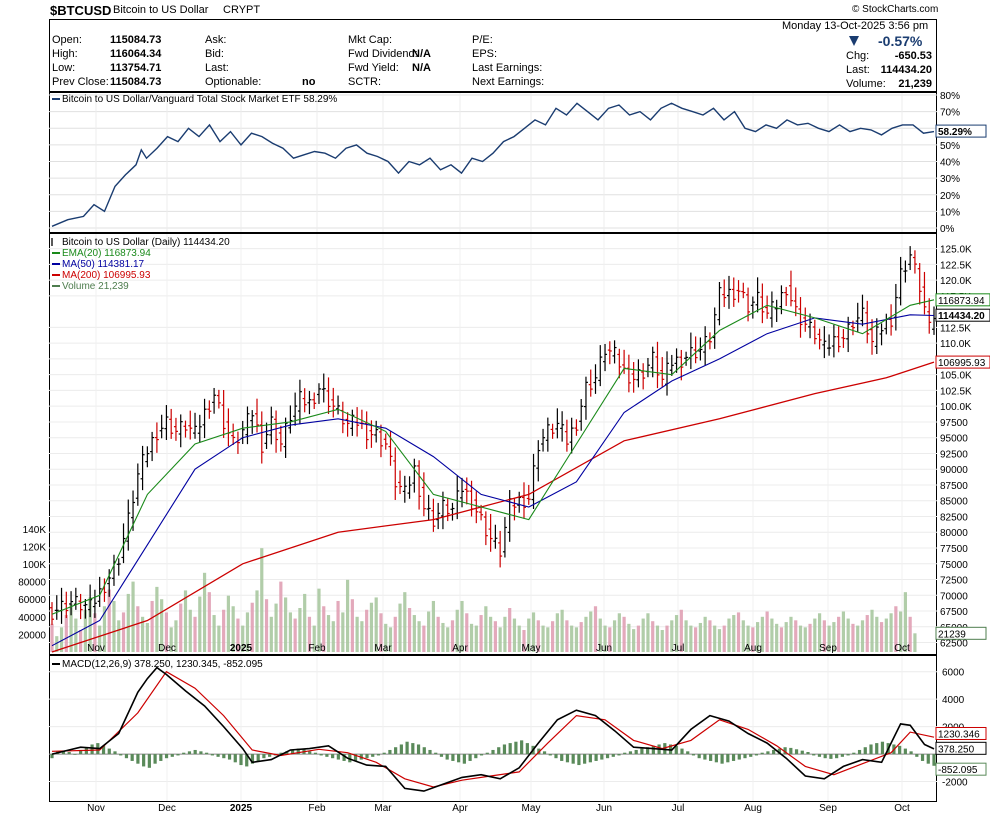 The image size is (990, 817). What do you see at coordinates (955, 344) in the screenshot?
I see `price-tick-label: 110.0K` at bounding box center [955, 344].